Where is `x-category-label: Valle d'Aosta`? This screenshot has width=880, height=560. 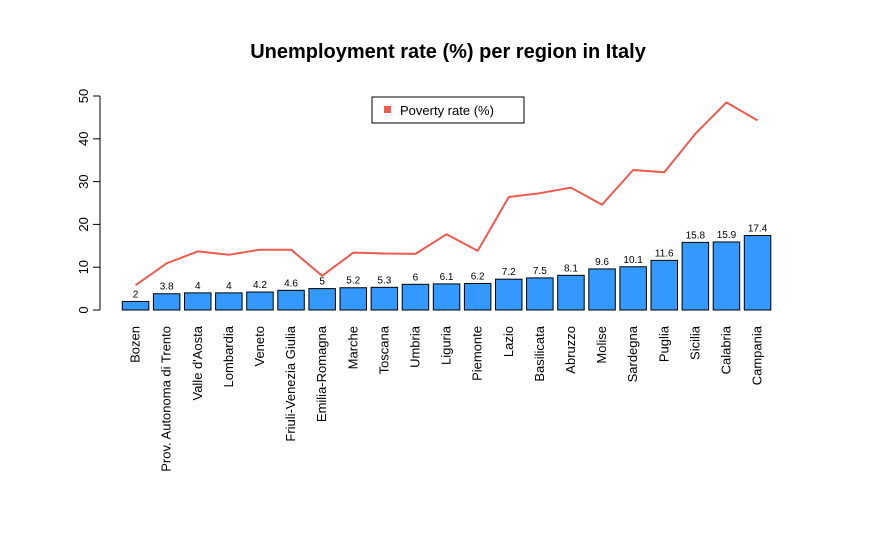
x-category-label: Valle d'Aosta is located at coordinates (197, 362).